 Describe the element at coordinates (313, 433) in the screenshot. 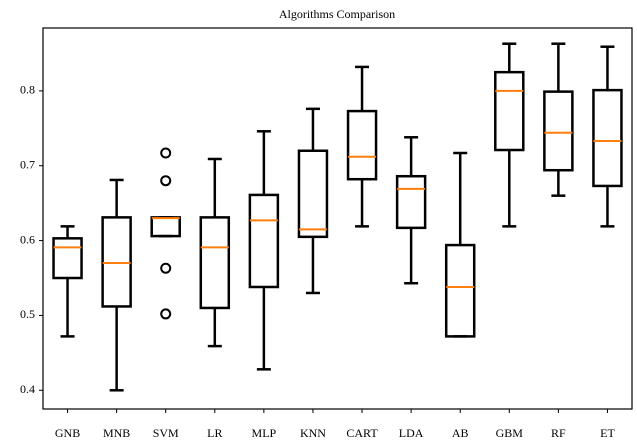

I see `x-tick-label: KNN` at that location.